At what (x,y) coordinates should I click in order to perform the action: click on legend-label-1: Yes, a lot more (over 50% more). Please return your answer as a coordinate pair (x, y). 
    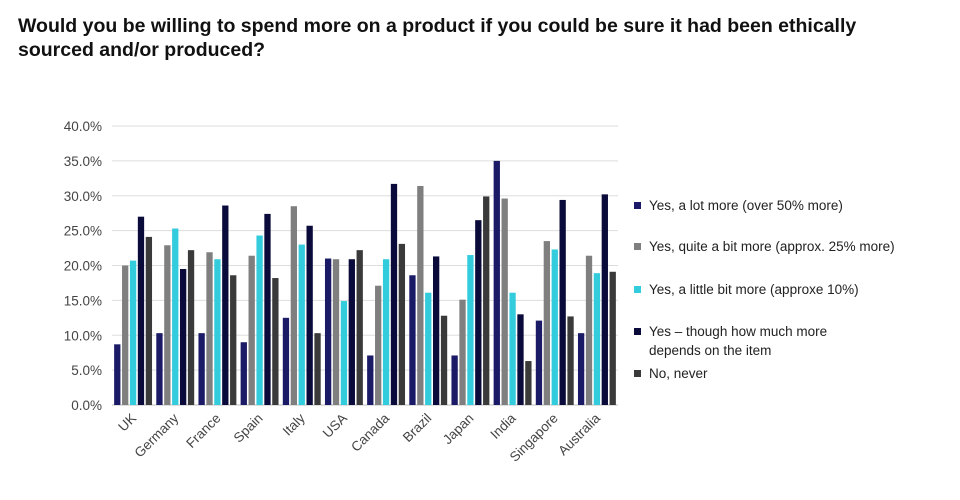
    Looking at the image, I should click on (746, 205).